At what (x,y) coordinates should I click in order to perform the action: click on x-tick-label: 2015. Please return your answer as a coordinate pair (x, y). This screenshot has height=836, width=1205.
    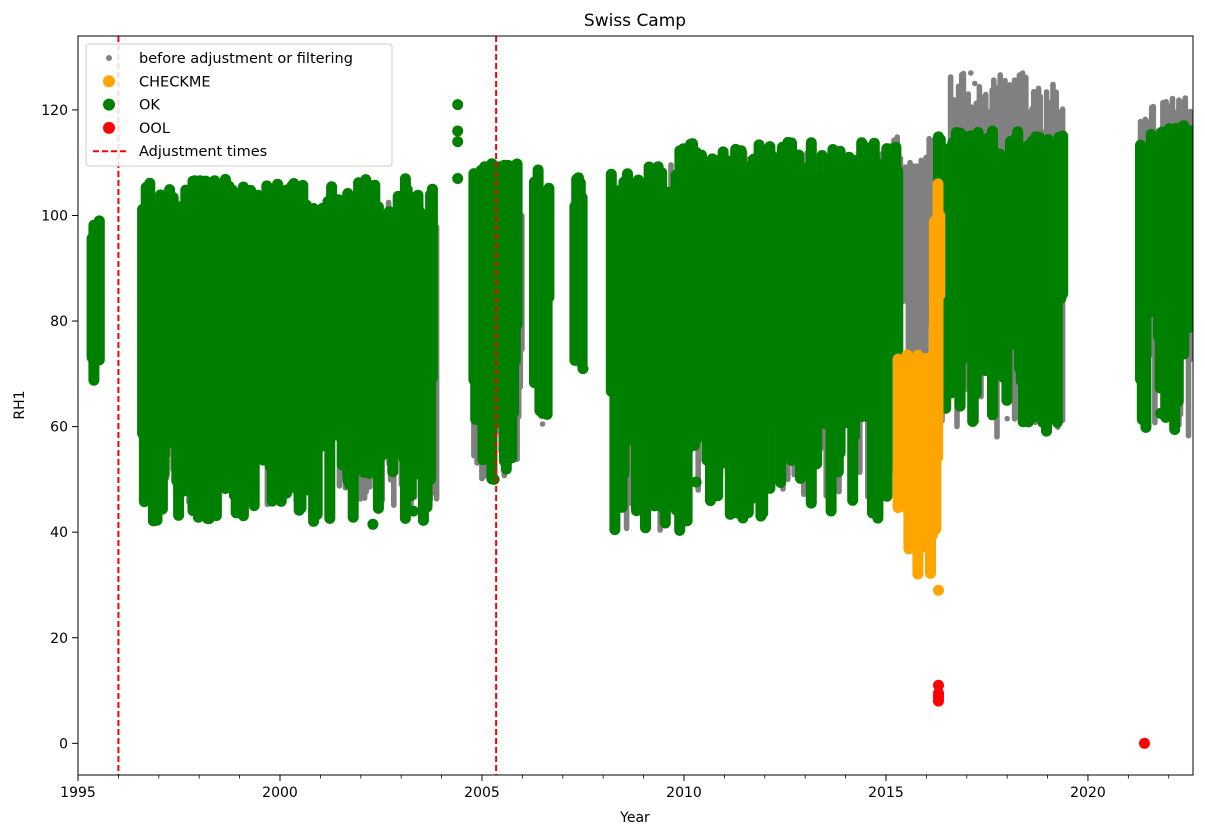
    Looking at the image, I should click on (886, 793).